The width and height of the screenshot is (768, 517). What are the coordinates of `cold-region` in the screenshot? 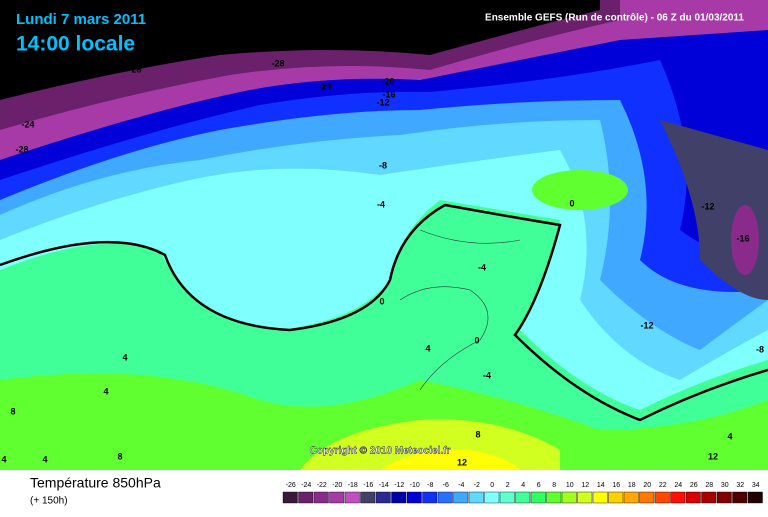 It's located at (745, 240).